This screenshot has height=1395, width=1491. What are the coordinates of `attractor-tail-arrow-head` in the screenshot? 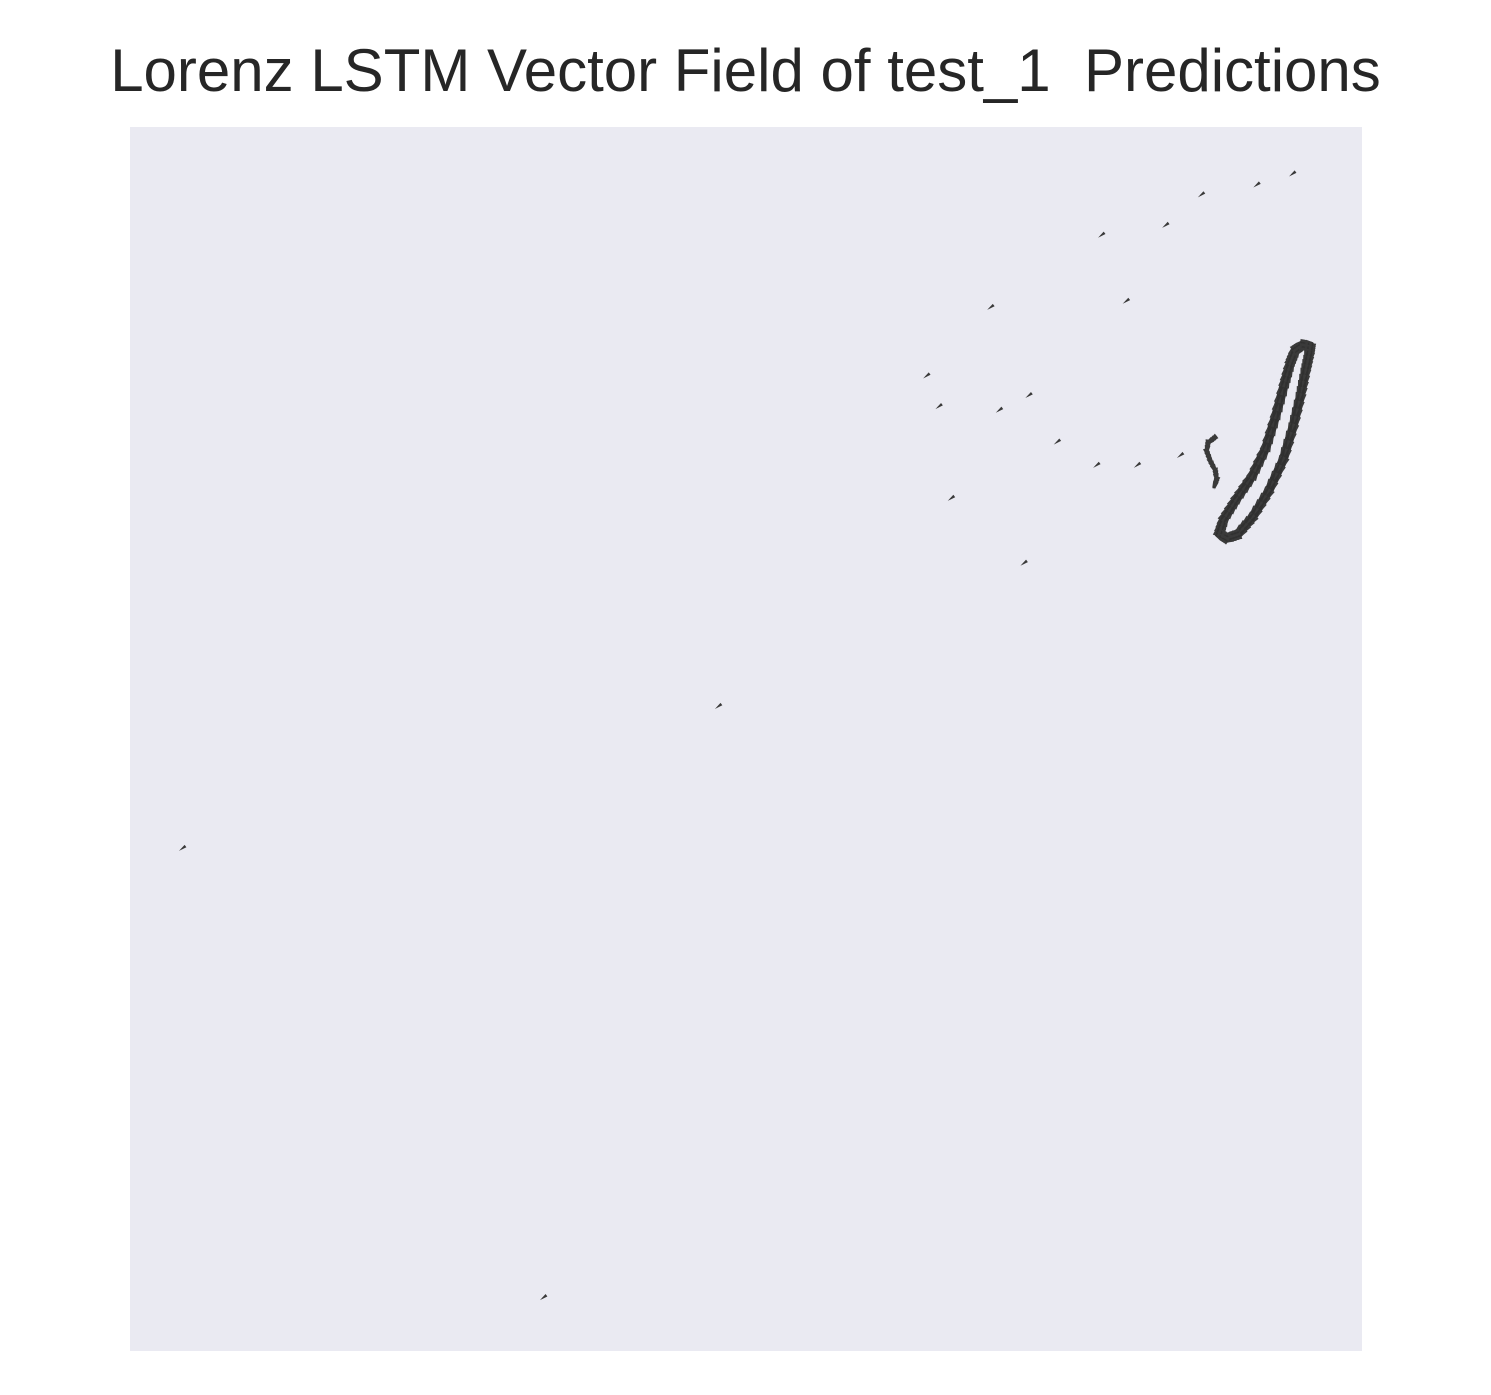 It's located at (1214, 484).